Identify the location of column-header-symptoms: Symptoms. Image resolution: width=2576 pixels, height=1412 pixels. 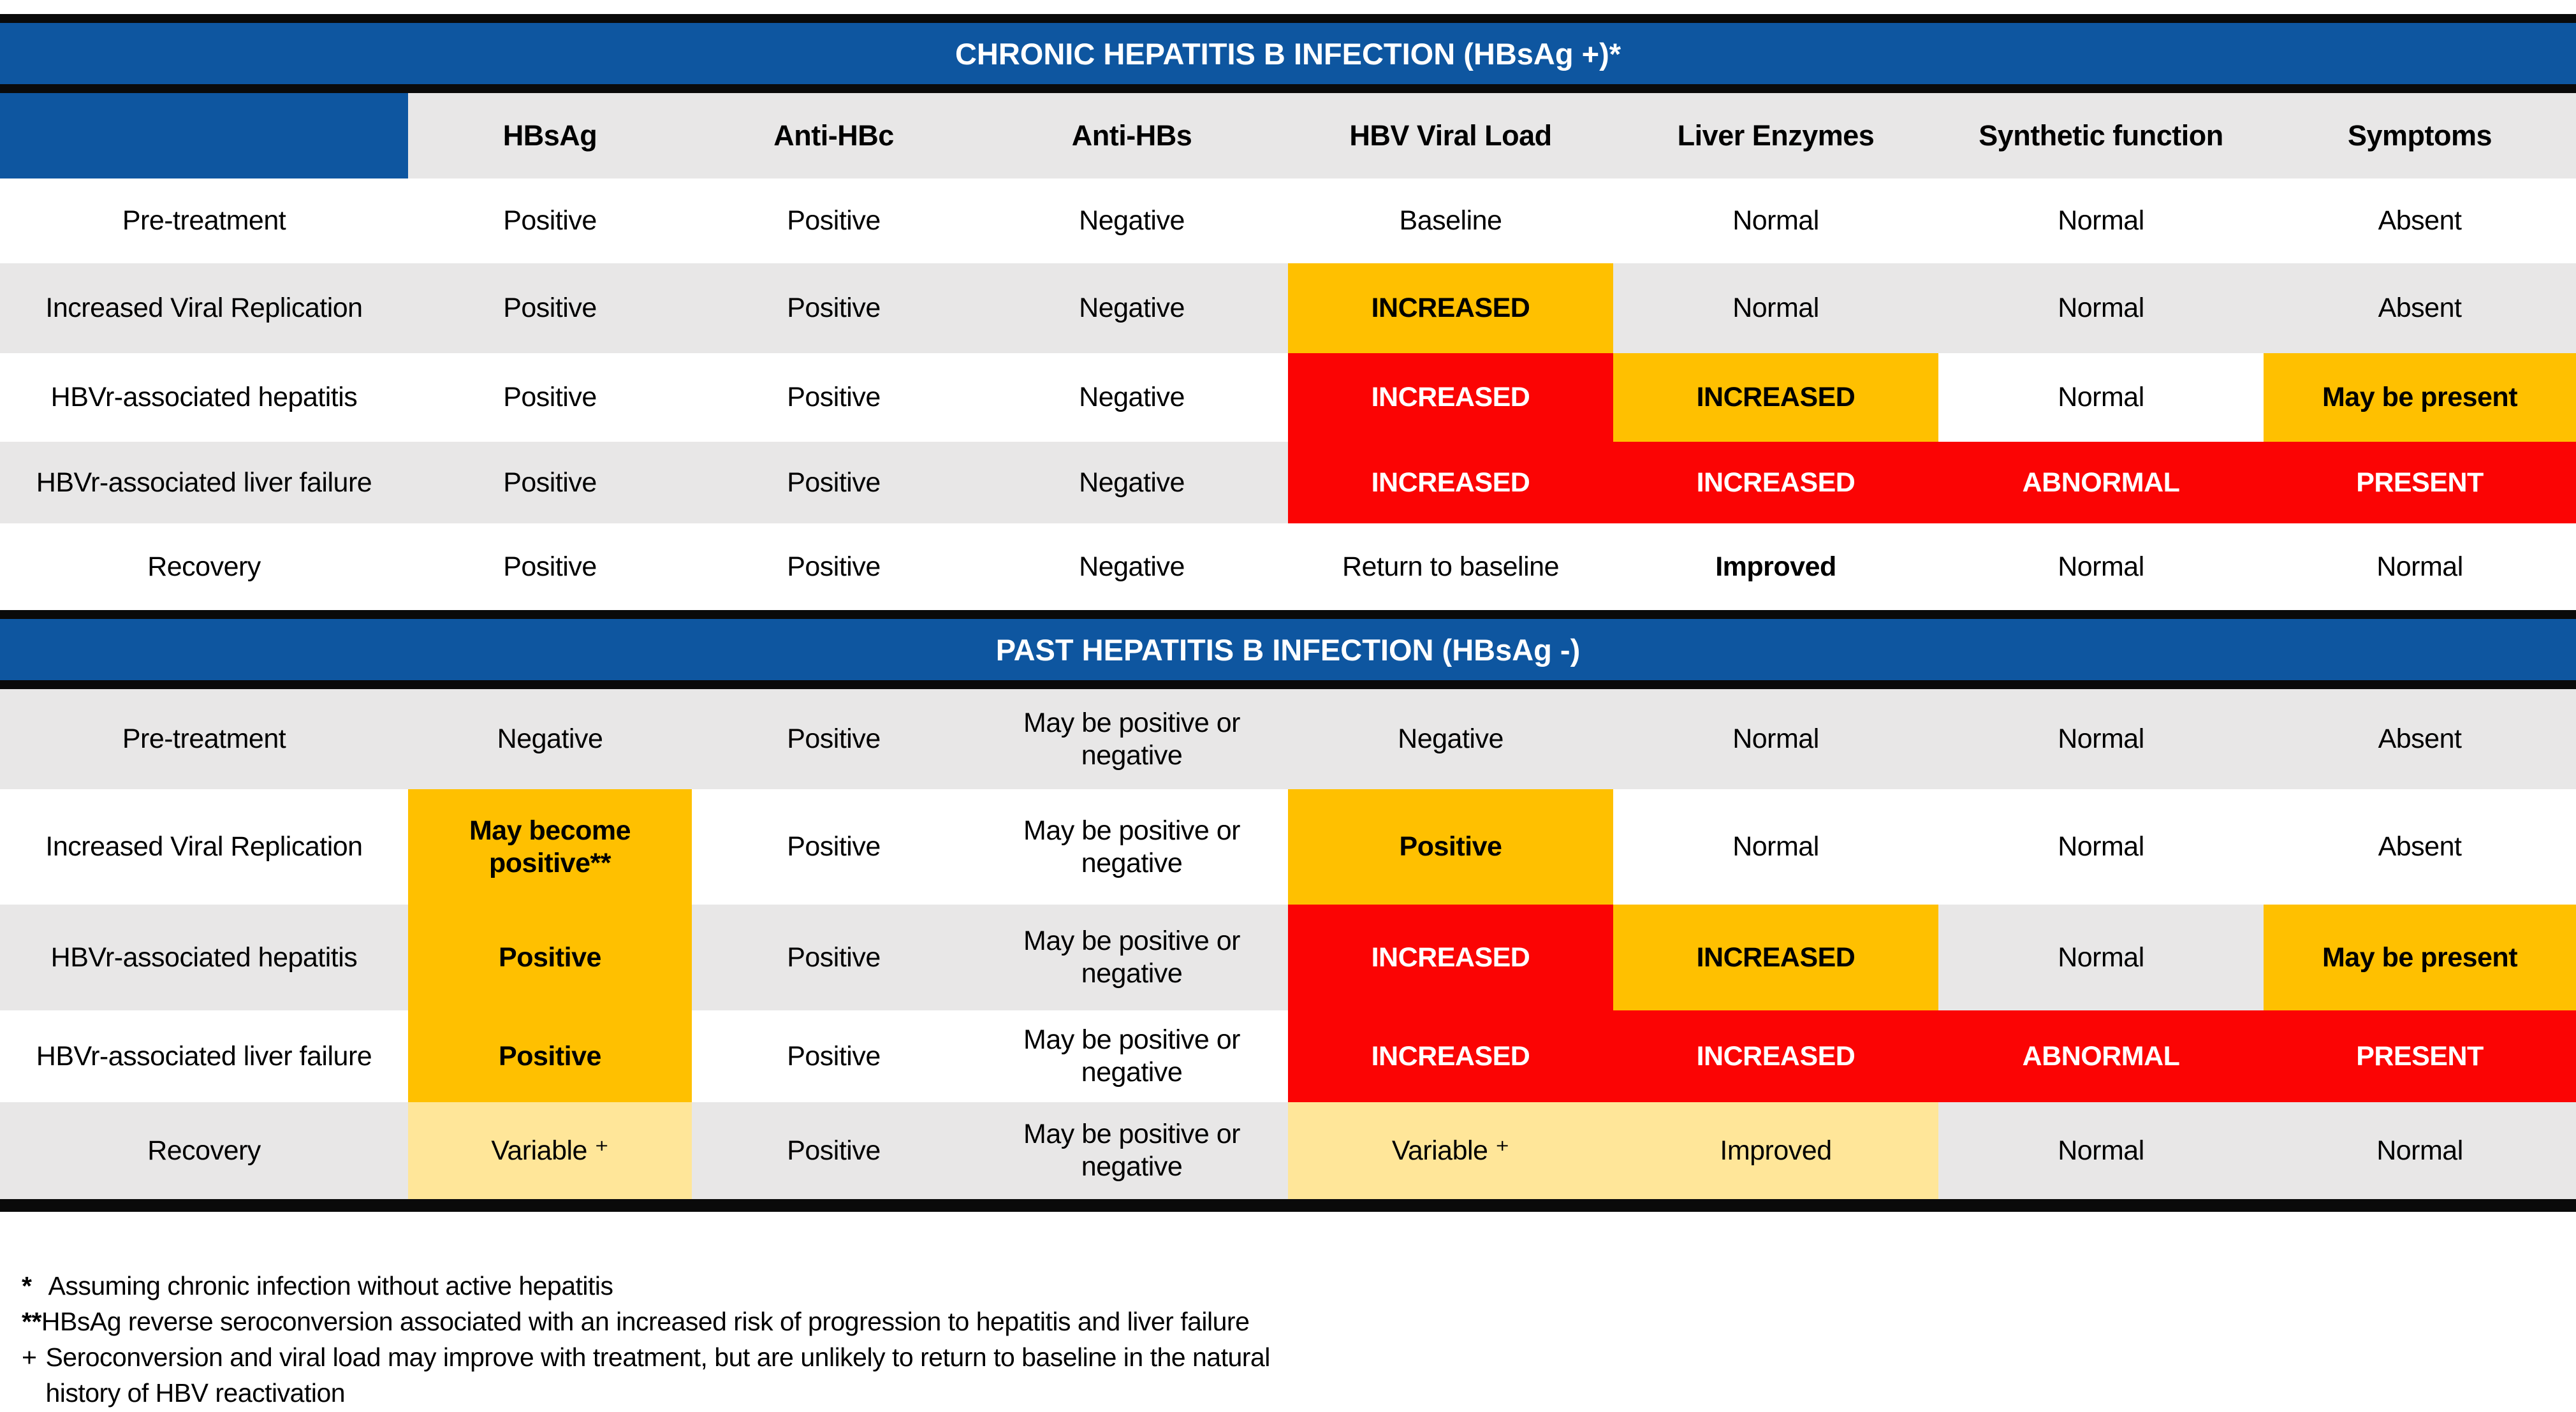
(2420, 135).